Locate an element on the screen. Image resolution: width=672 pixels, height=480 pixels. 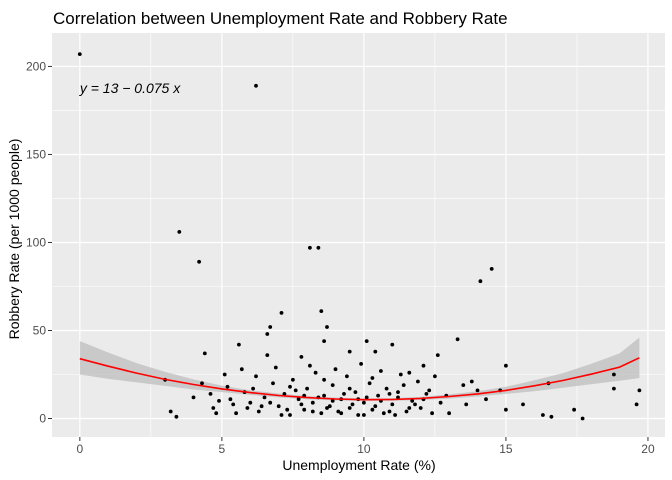
y-tick-label: 50 is located at coordinates (40, 330).